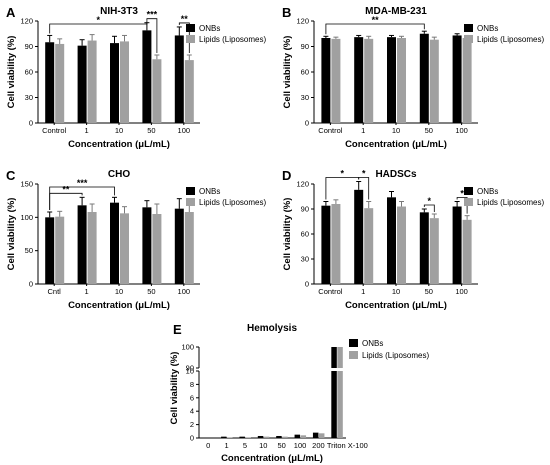 The height and width of the screenshot is (465, 550). I want to click on panel-title: MDA-MB-231, so click(396, 11).